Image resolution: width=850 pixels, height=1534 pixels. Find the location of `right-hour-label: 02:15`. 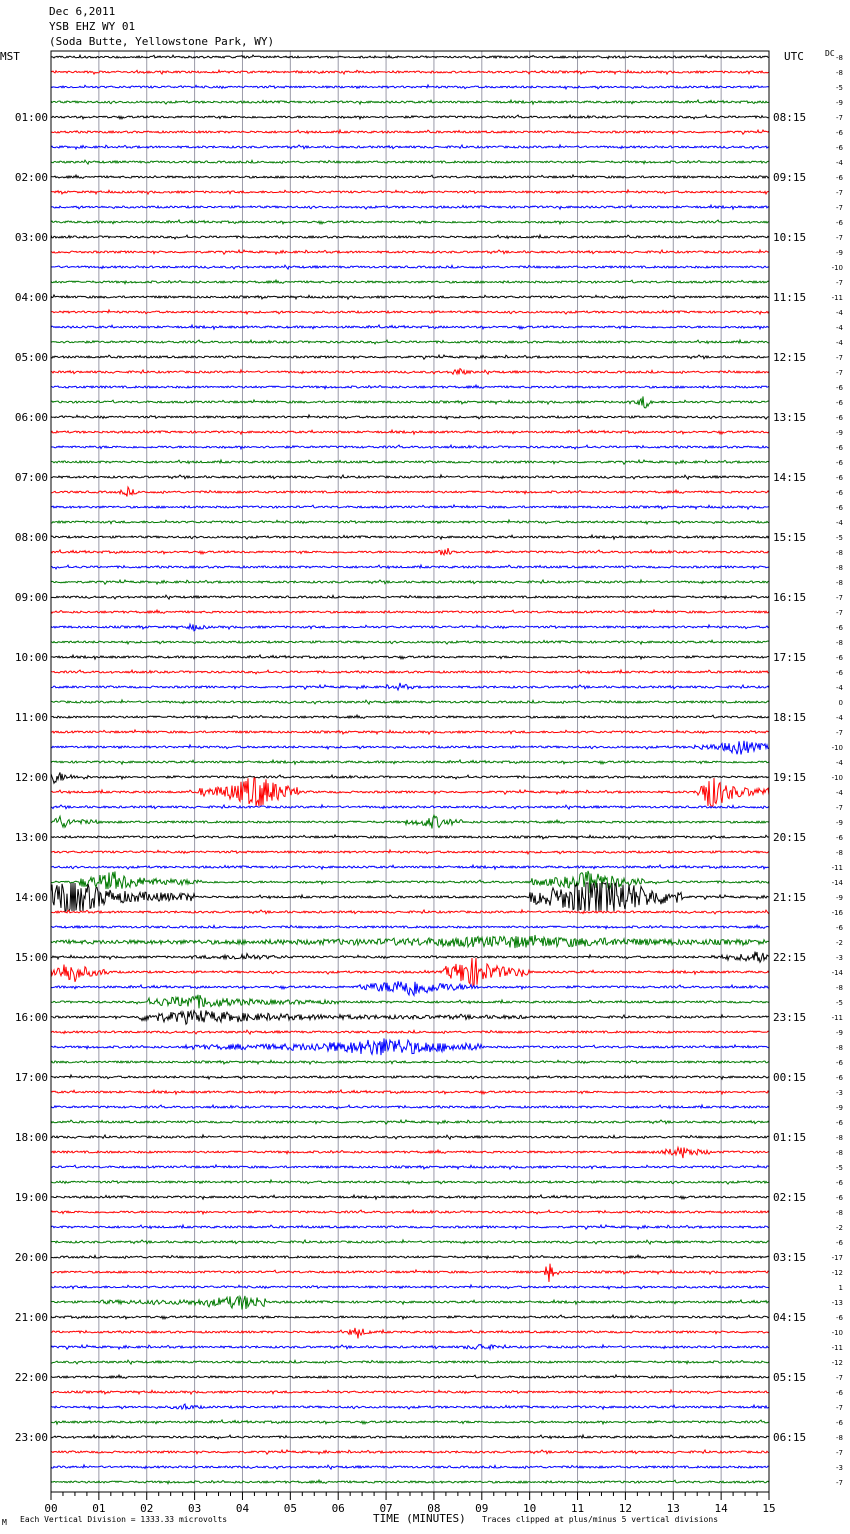

right-hour-label: 02:15 is located at coordinates (789, 1197).